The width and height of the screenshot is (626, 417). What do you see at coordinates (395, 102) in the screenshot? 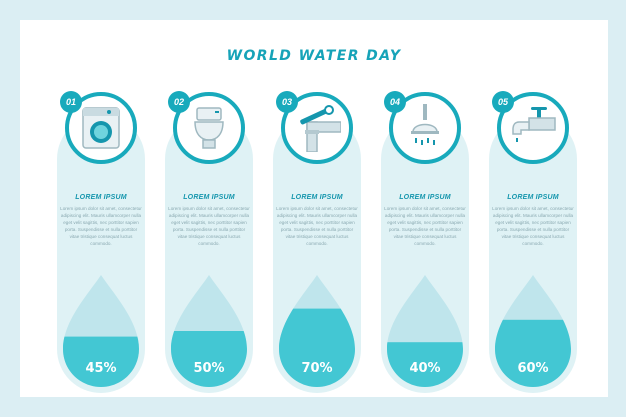
I see `step-number-4: 04` at bounding box center [395, 102].